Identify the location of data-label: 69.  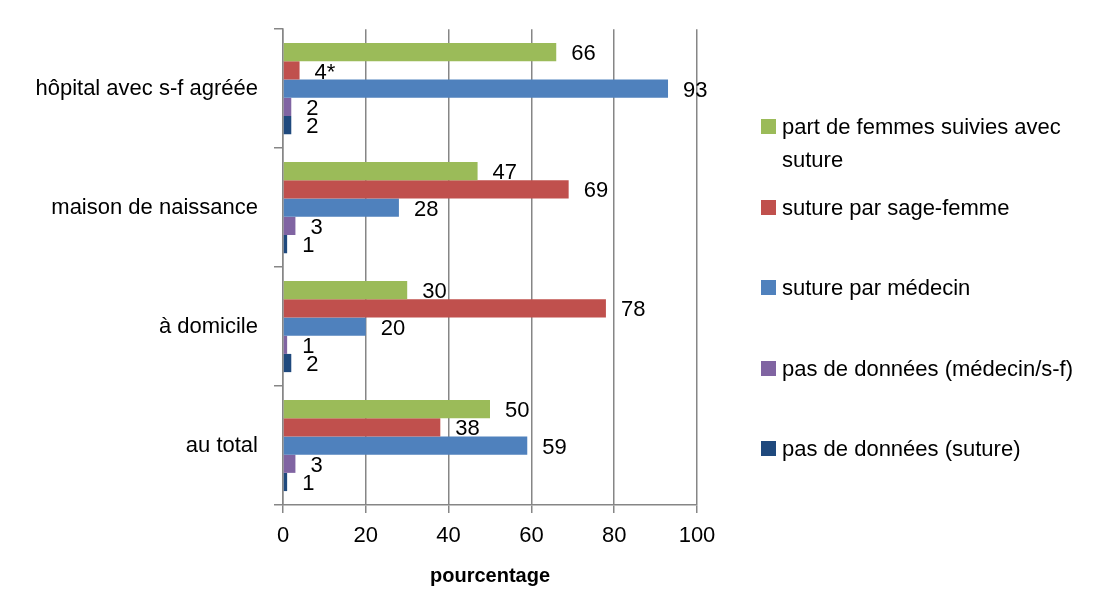
(596, 190).